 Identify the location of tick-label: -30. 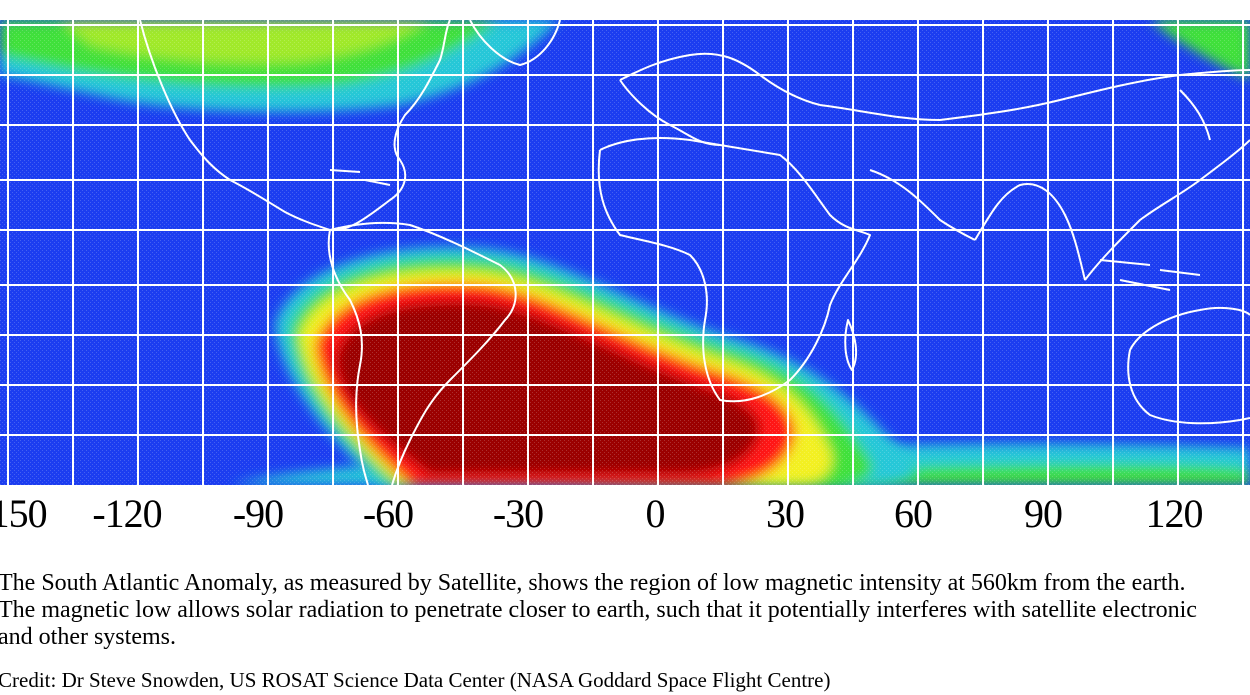
(518, 513).